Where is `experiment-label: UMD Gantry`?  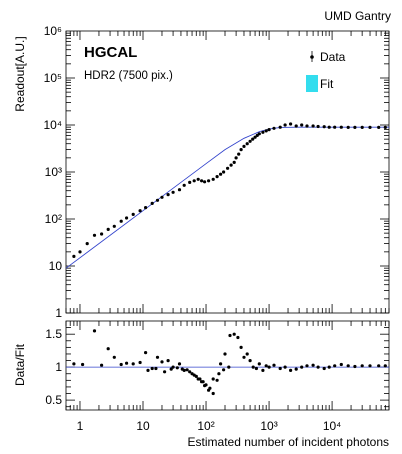 experiment-label: UMD Gantry is located at coordinates (357, 16).